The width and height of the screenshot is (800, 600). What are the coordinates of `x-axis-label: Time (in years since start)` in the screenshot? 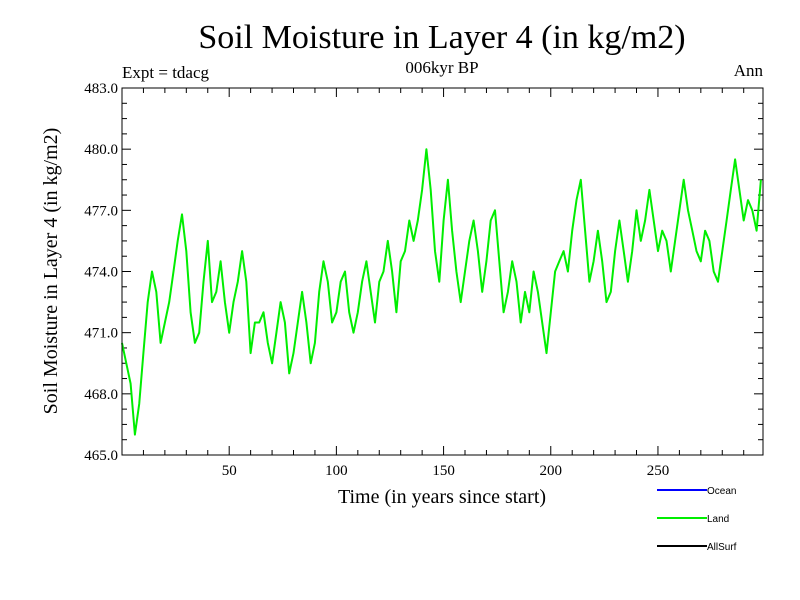 It's located at (442, 497).